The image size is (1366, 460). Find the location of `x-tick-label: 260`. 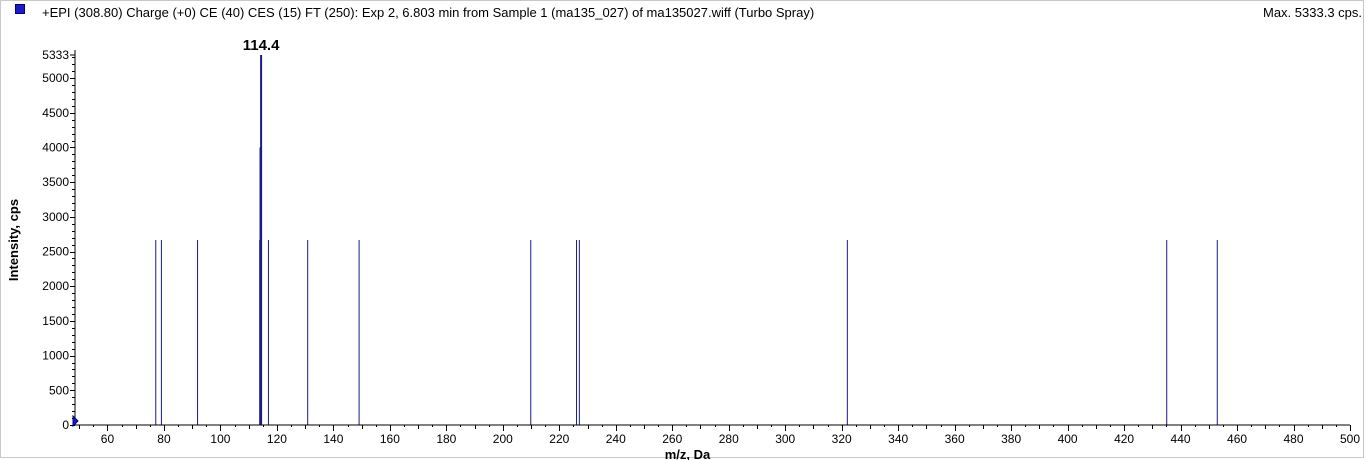

x-tick-label: 260 is located at coordinates (672, 439).